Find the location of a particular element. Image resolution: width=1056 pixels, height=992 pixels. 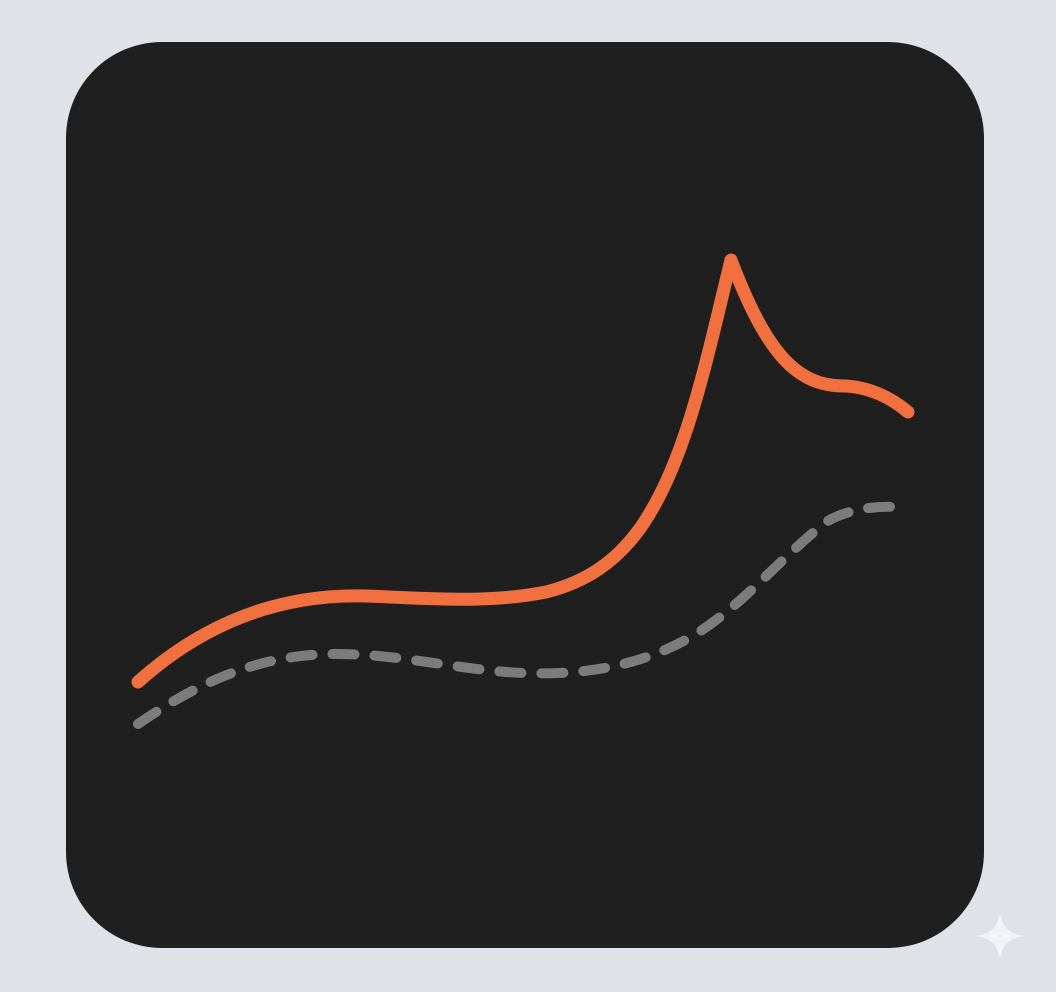

sparkle-icon is located at coordinates (1000, 936).